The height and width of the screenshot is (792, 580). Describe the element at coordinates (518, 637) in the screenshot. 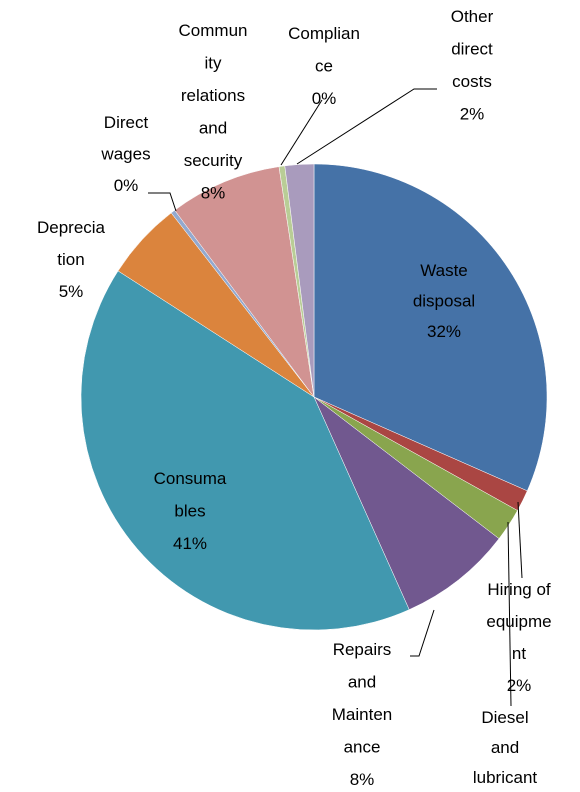

I see `slice-label: Hiring of equipme nt 2%` at that location.